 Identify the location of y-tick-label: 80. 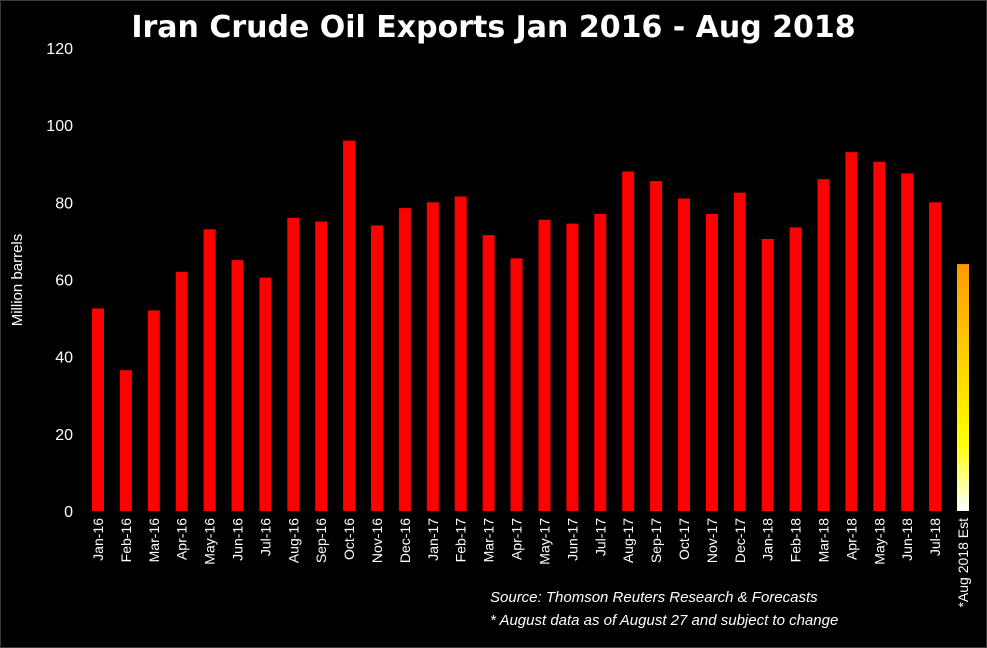
(64, 203).